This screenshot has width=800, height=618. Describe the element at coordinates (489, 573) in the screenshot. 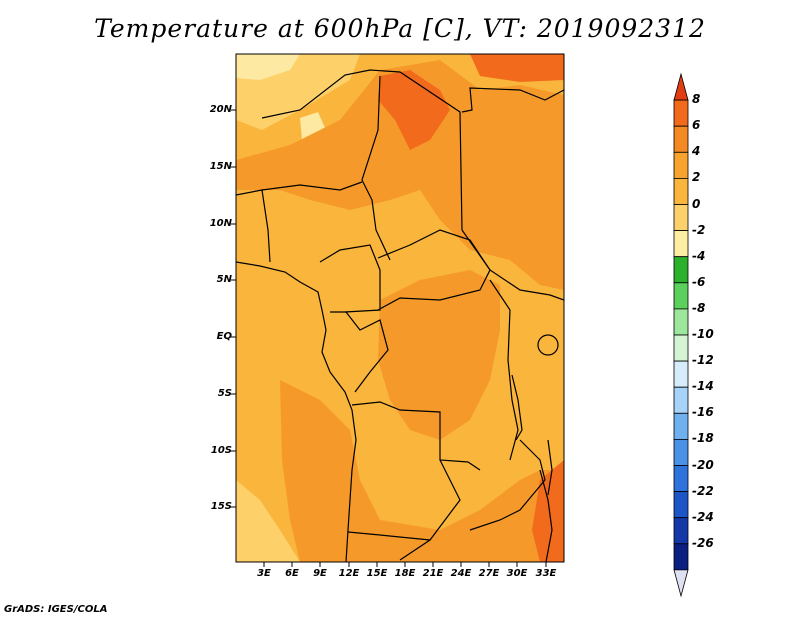

I see `lon-label: 27E` at that location.